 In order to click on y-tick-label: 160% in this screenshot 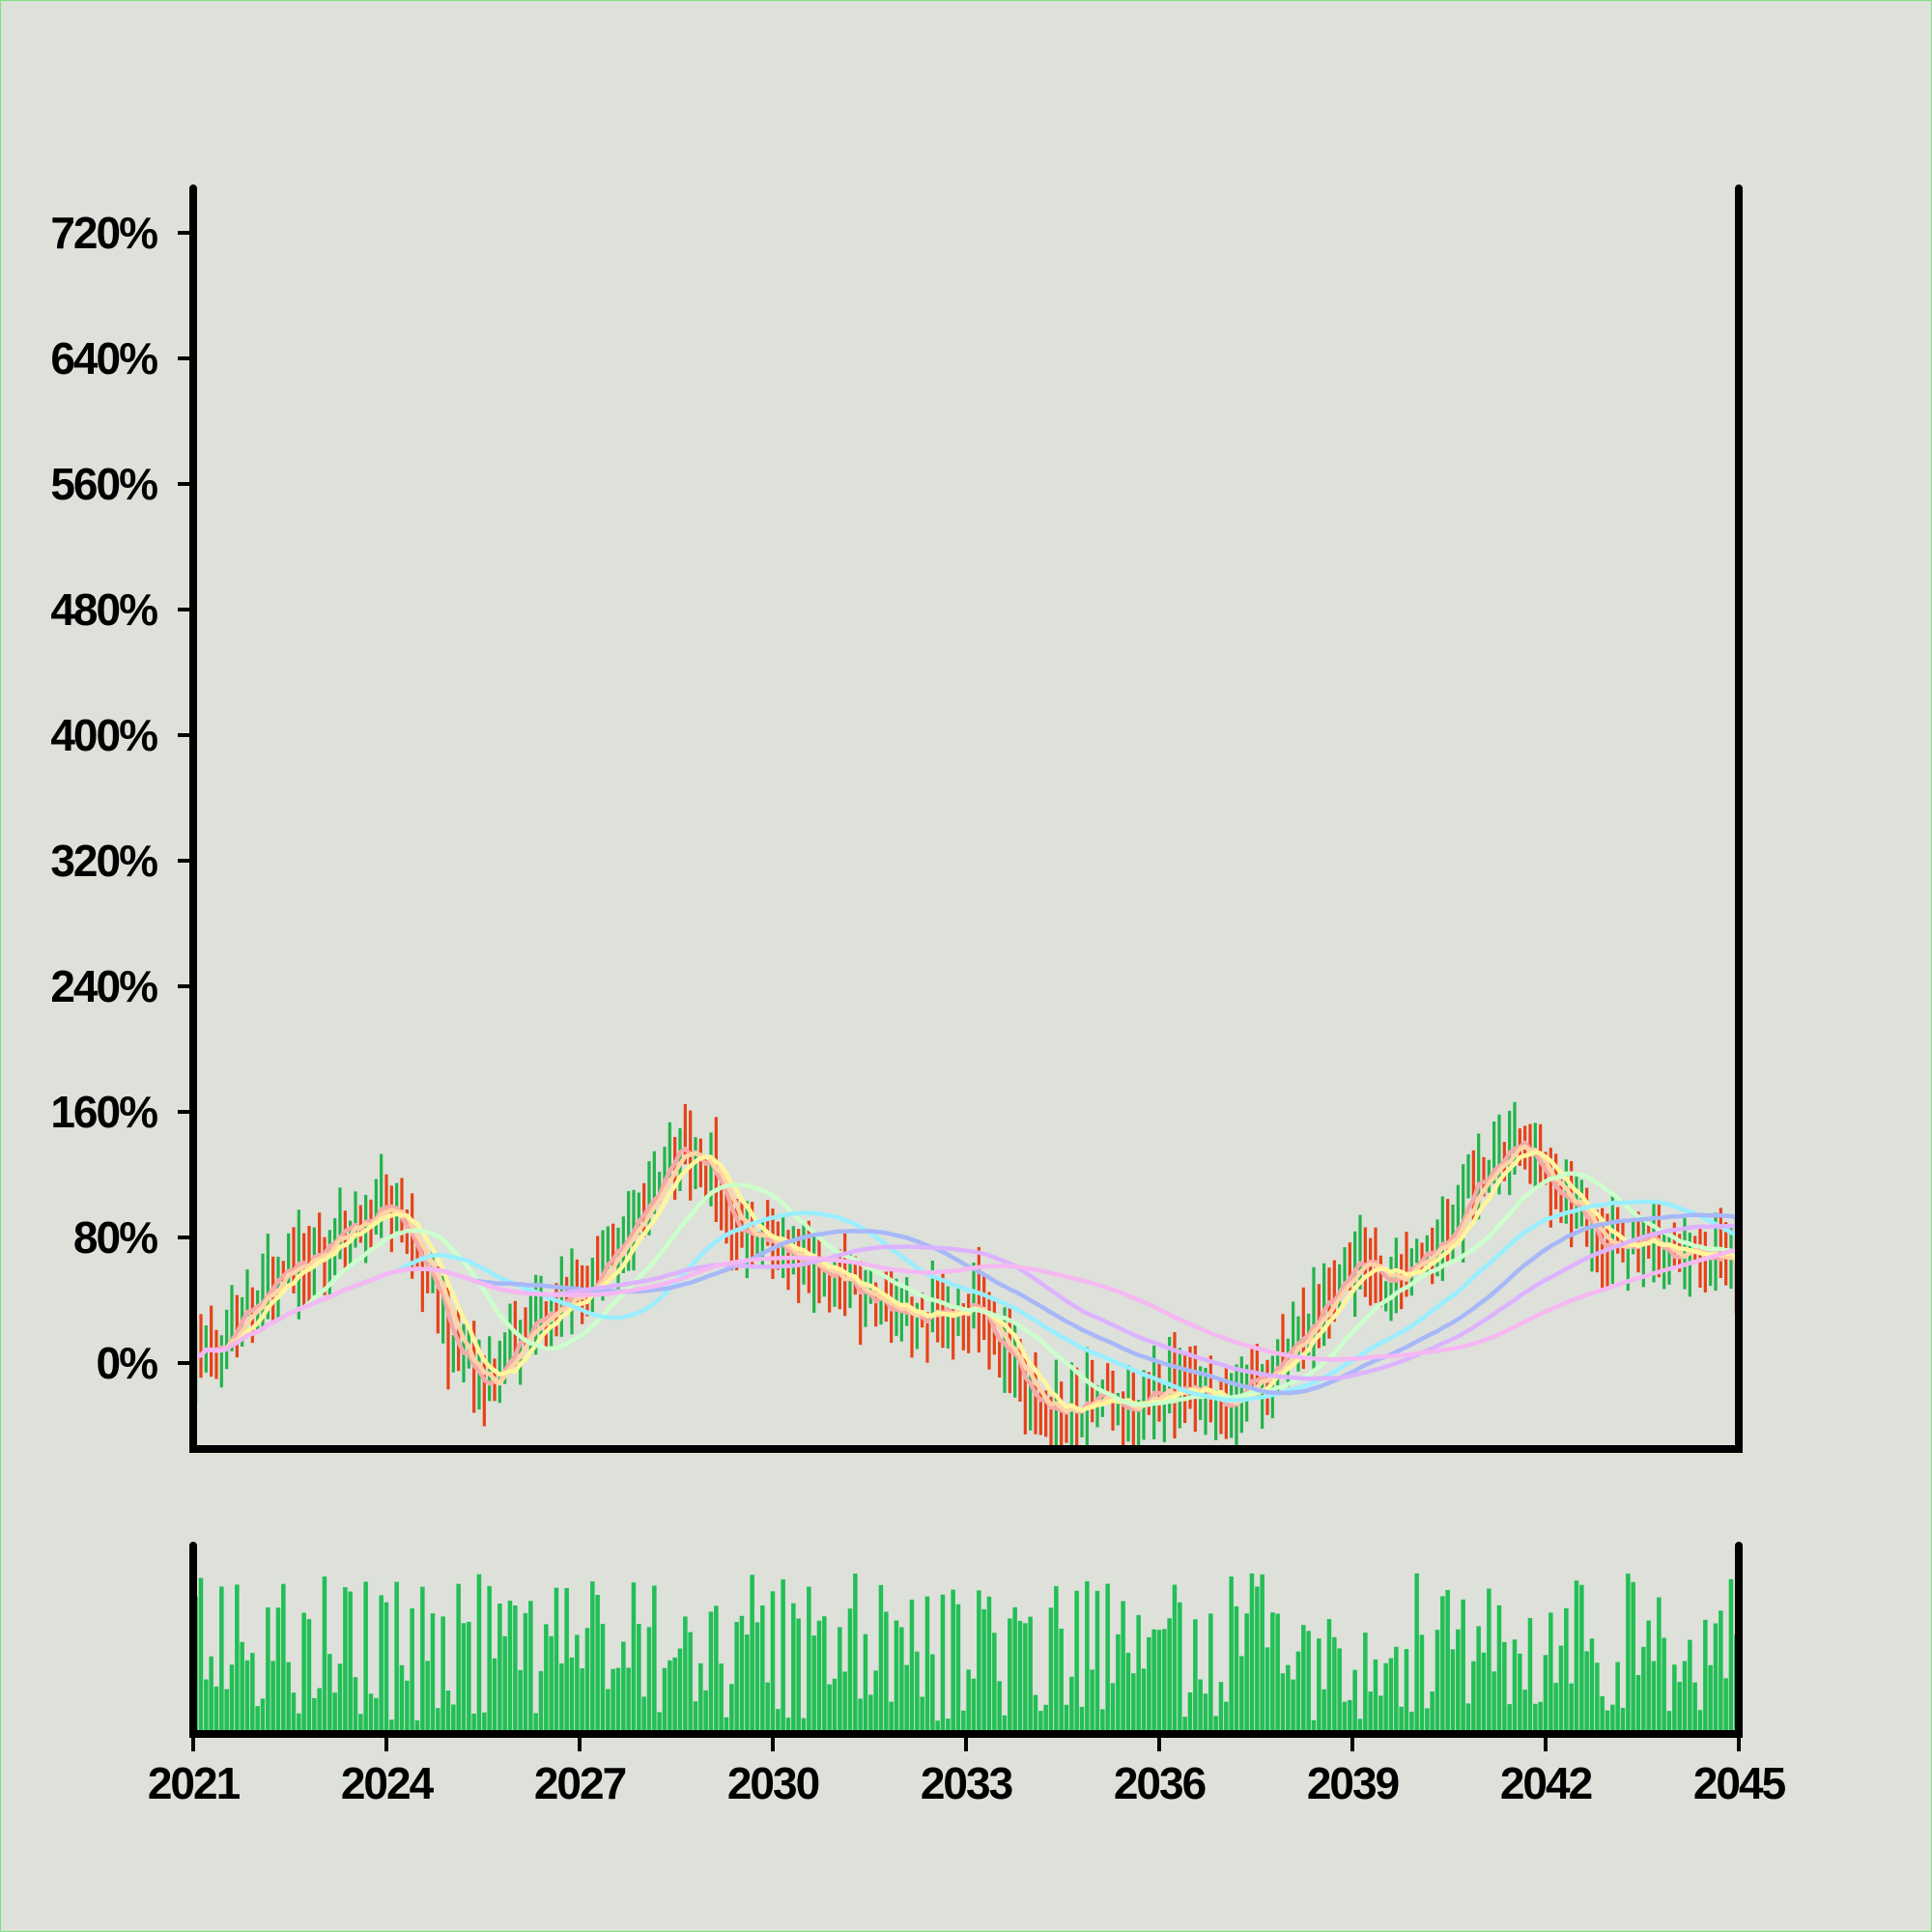, I will do `click(103, 1112)`.